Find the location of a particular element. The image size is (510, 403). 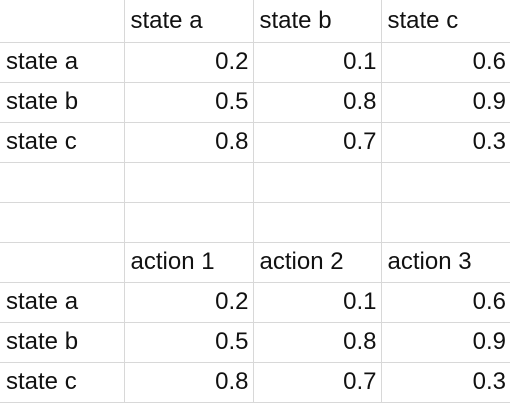

table2-header-cell: action 1 is located at coordinates (188, 262).